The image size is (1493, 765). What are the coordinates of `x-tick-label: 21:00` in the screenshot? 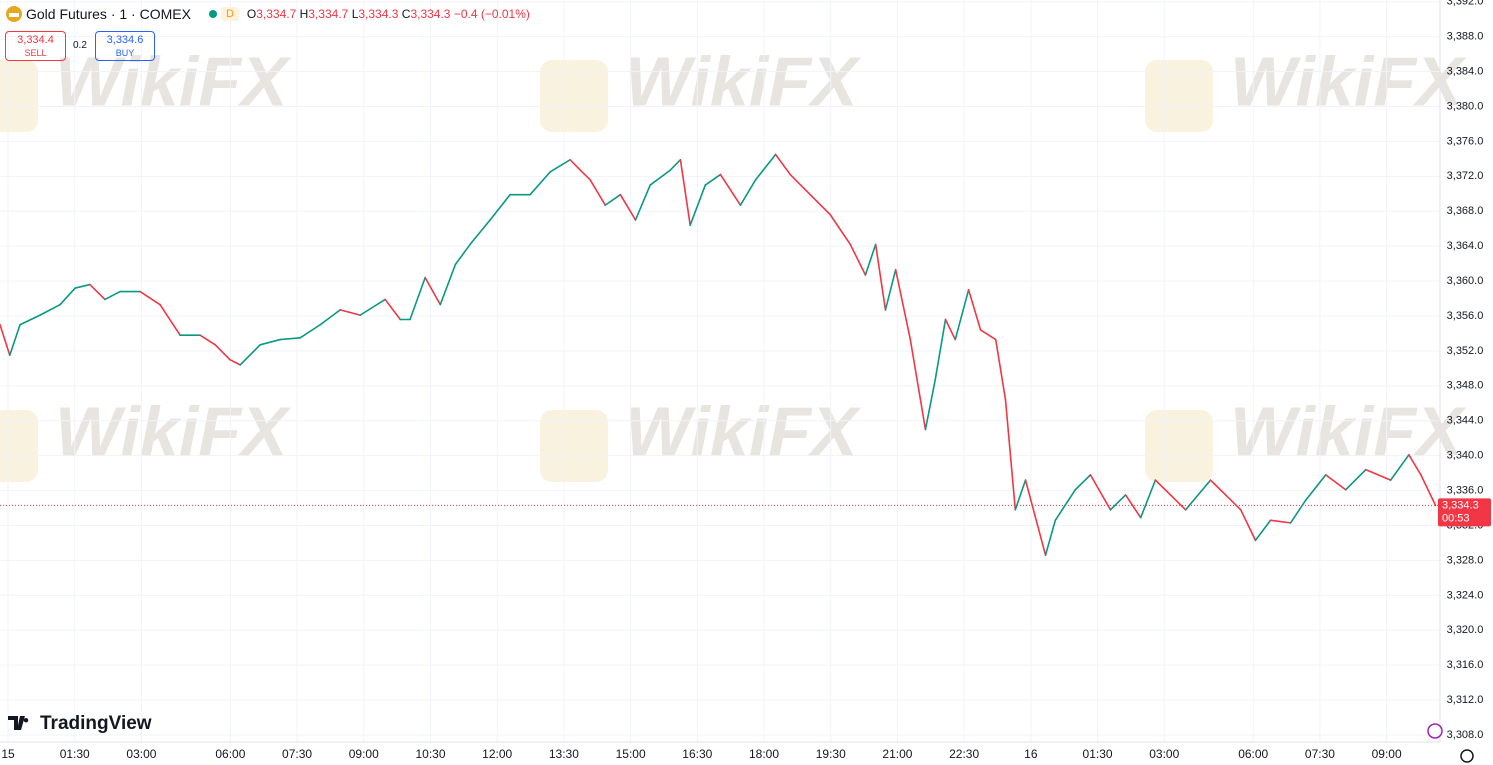 It's located at (897, 754).